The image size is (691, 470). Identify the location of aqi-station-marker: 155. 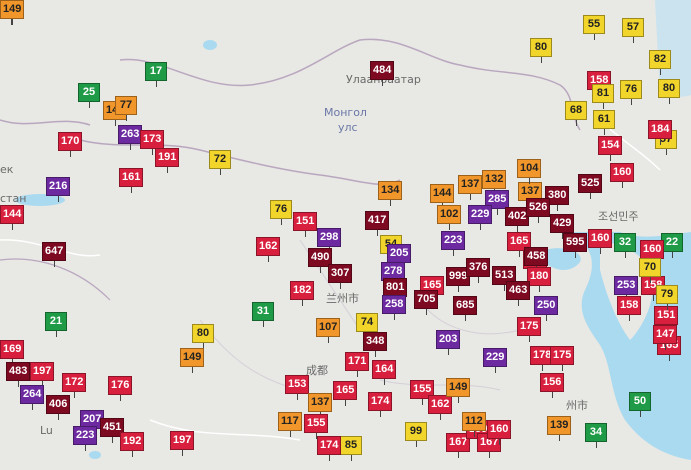
(422, 392).